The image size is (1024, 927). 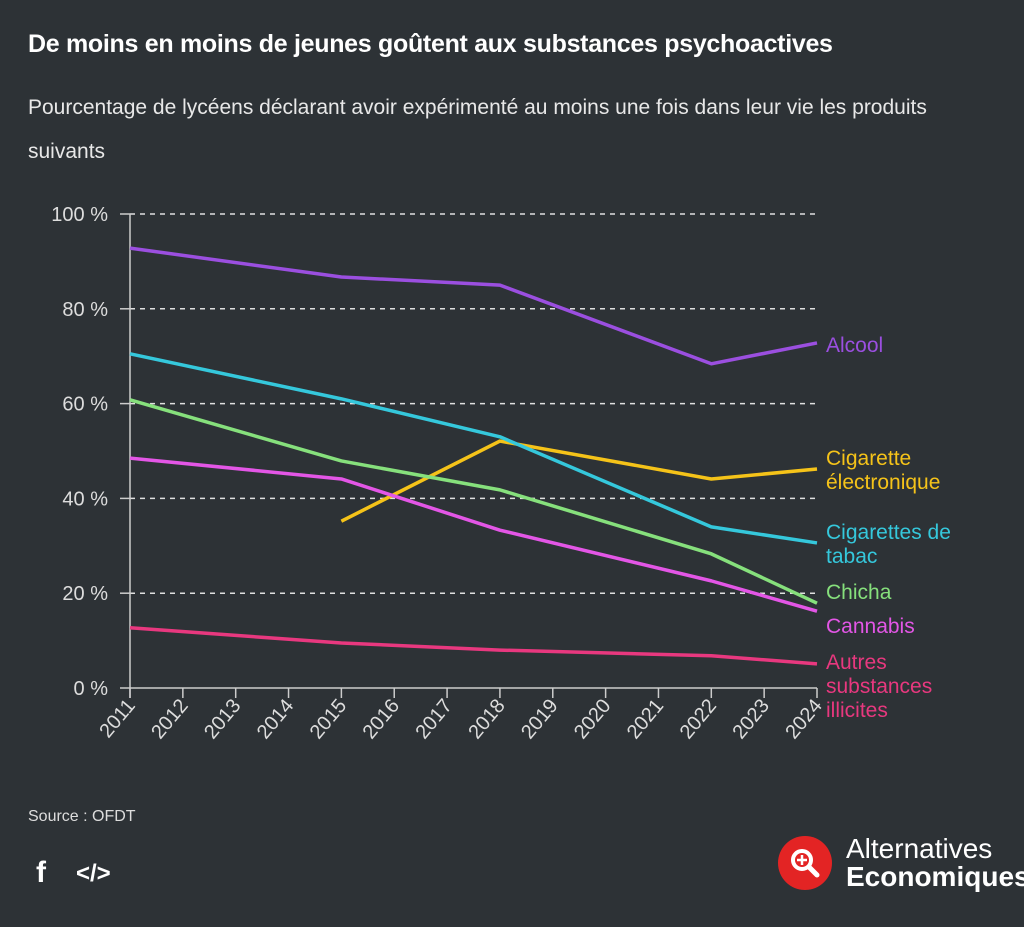 What do you see at coordinates (91, 689) in the screenshot?
I see `y-tick-label: 0 %` at bounding box center [91, 689].